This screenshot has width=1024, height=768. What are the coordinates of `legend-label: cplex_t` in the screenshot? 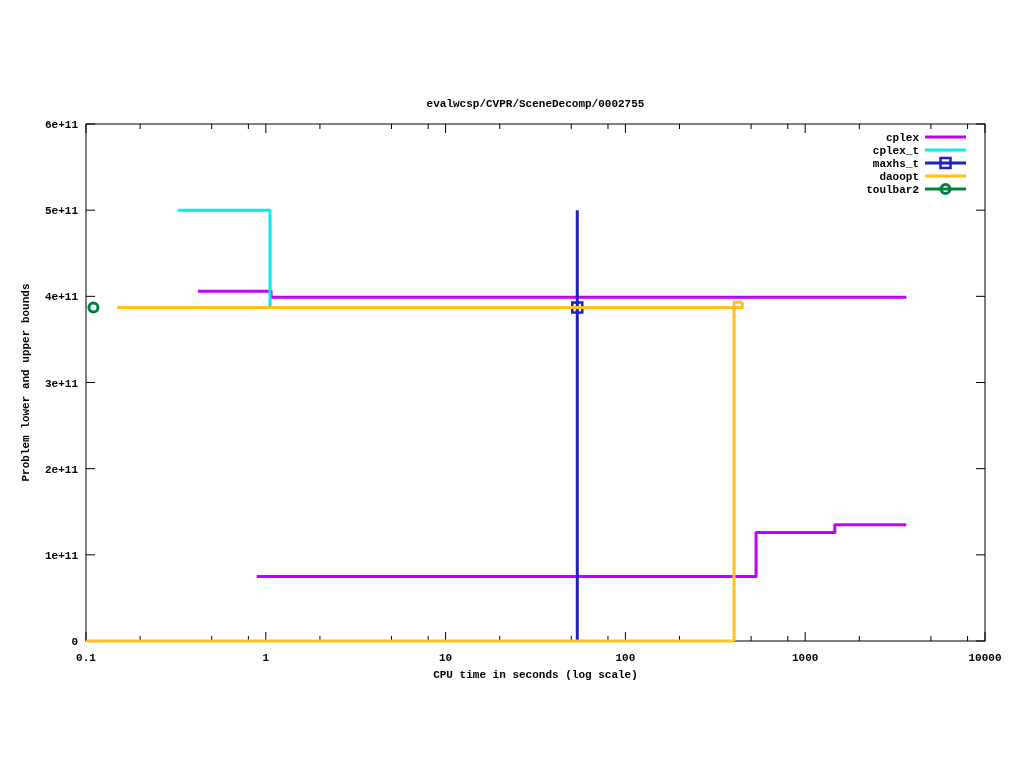 It's located at (895, 151).